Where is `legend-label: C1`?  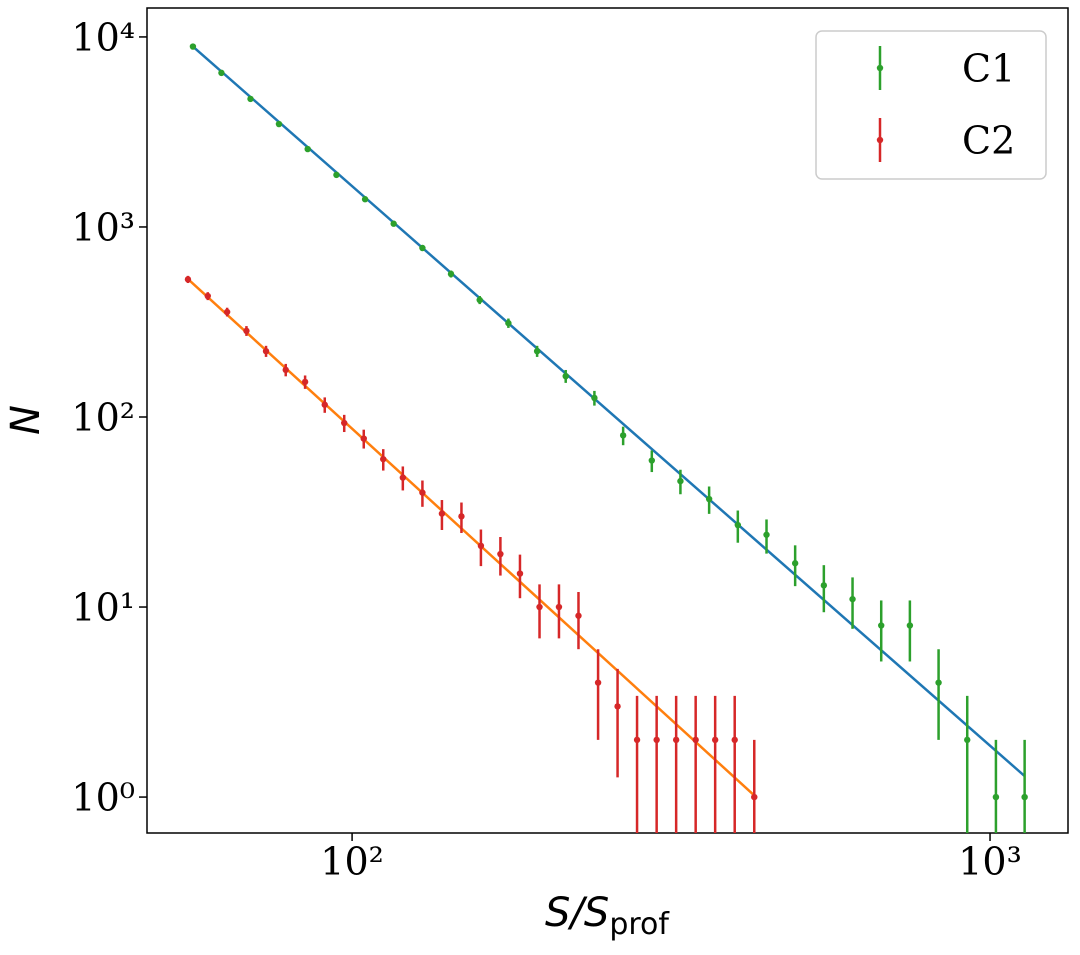 legend-label: C1 is located at coordinates (988, 69).